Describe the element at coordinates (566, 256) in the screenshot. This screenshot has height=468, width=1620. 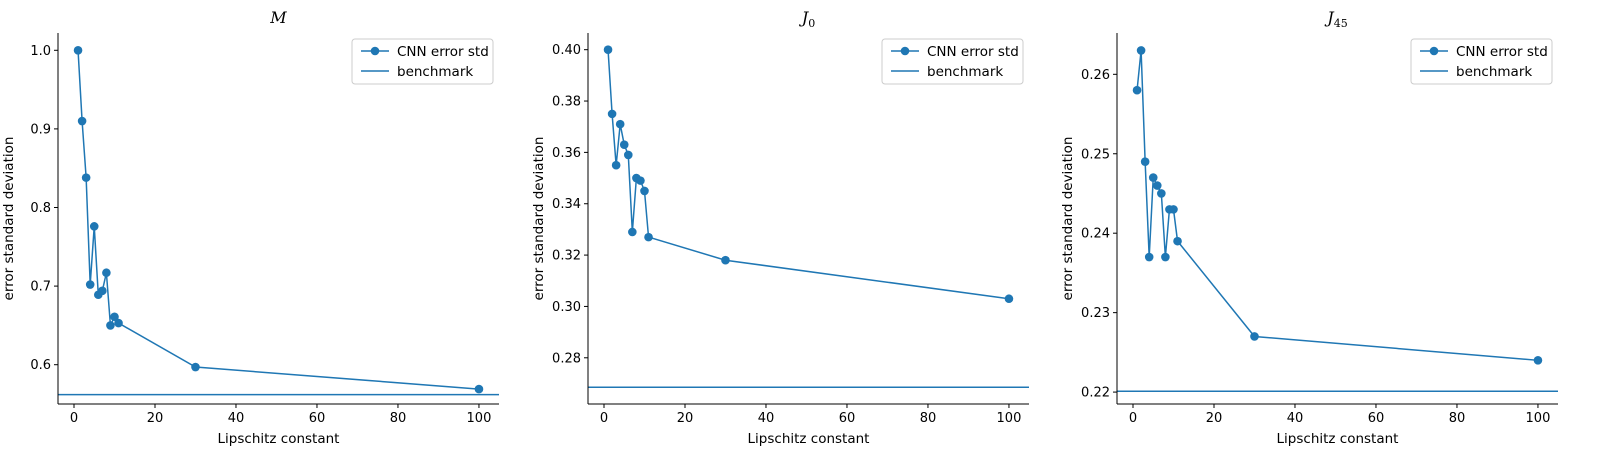
I see `y-tick-label: 0.32` at that location.